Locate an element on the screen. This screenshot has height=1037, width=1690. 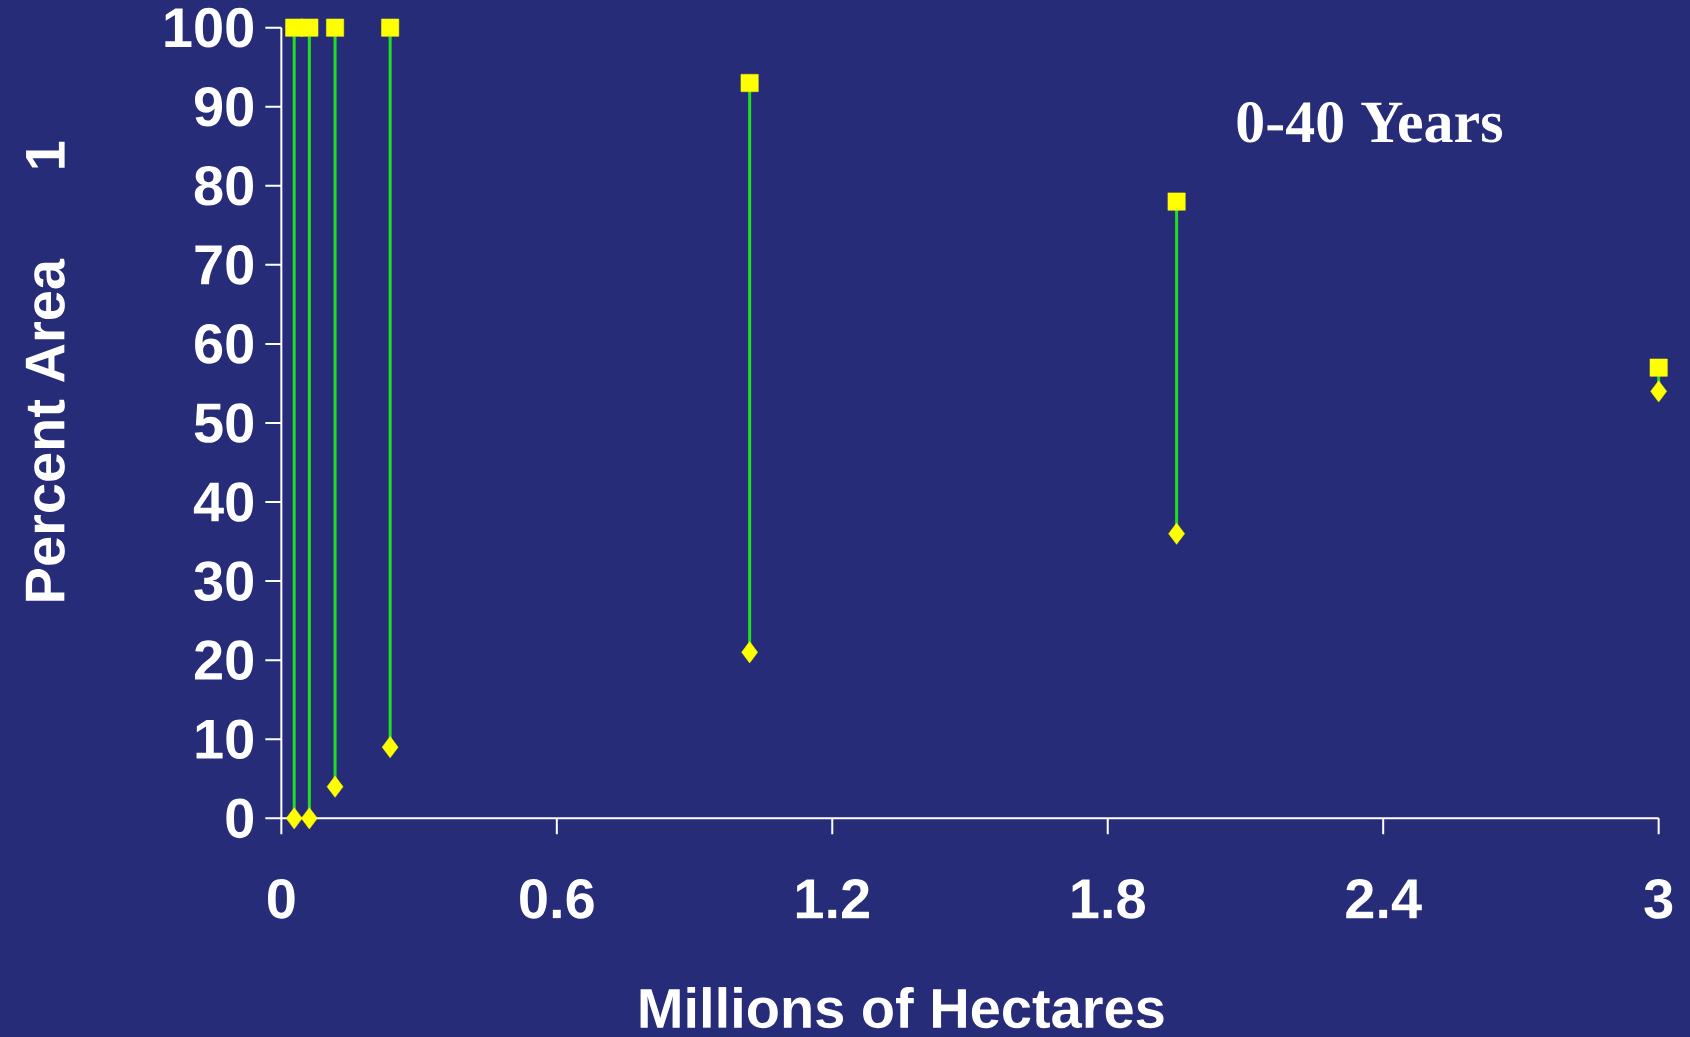
x-tick-label: 1.2 is located at coordinates (832, 899).